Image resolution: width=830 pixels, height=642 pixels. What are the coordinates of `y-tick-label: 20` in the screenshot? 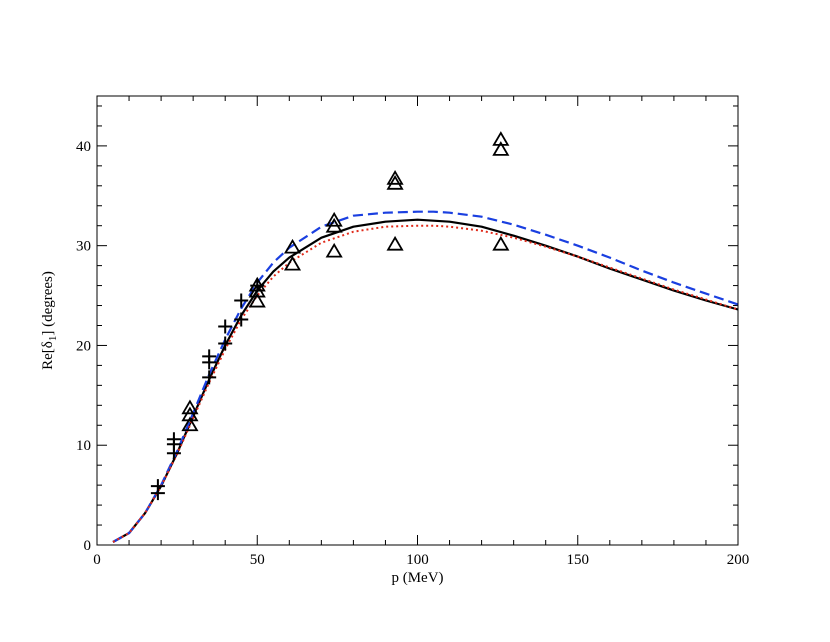 It's located at (83, 346).